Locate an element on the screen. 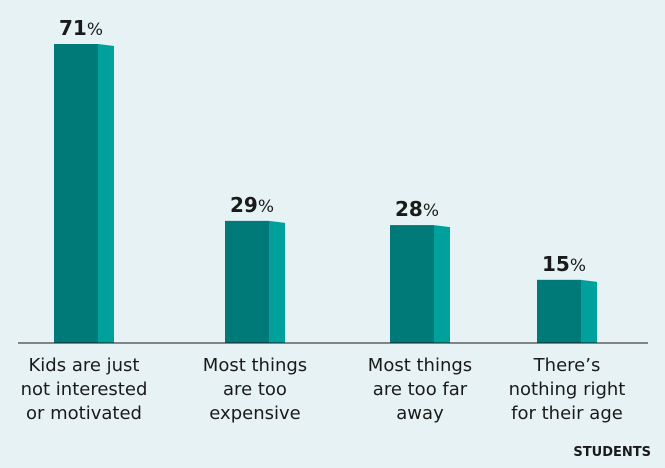  value-number: 28 is located at coordinates (409, 209).